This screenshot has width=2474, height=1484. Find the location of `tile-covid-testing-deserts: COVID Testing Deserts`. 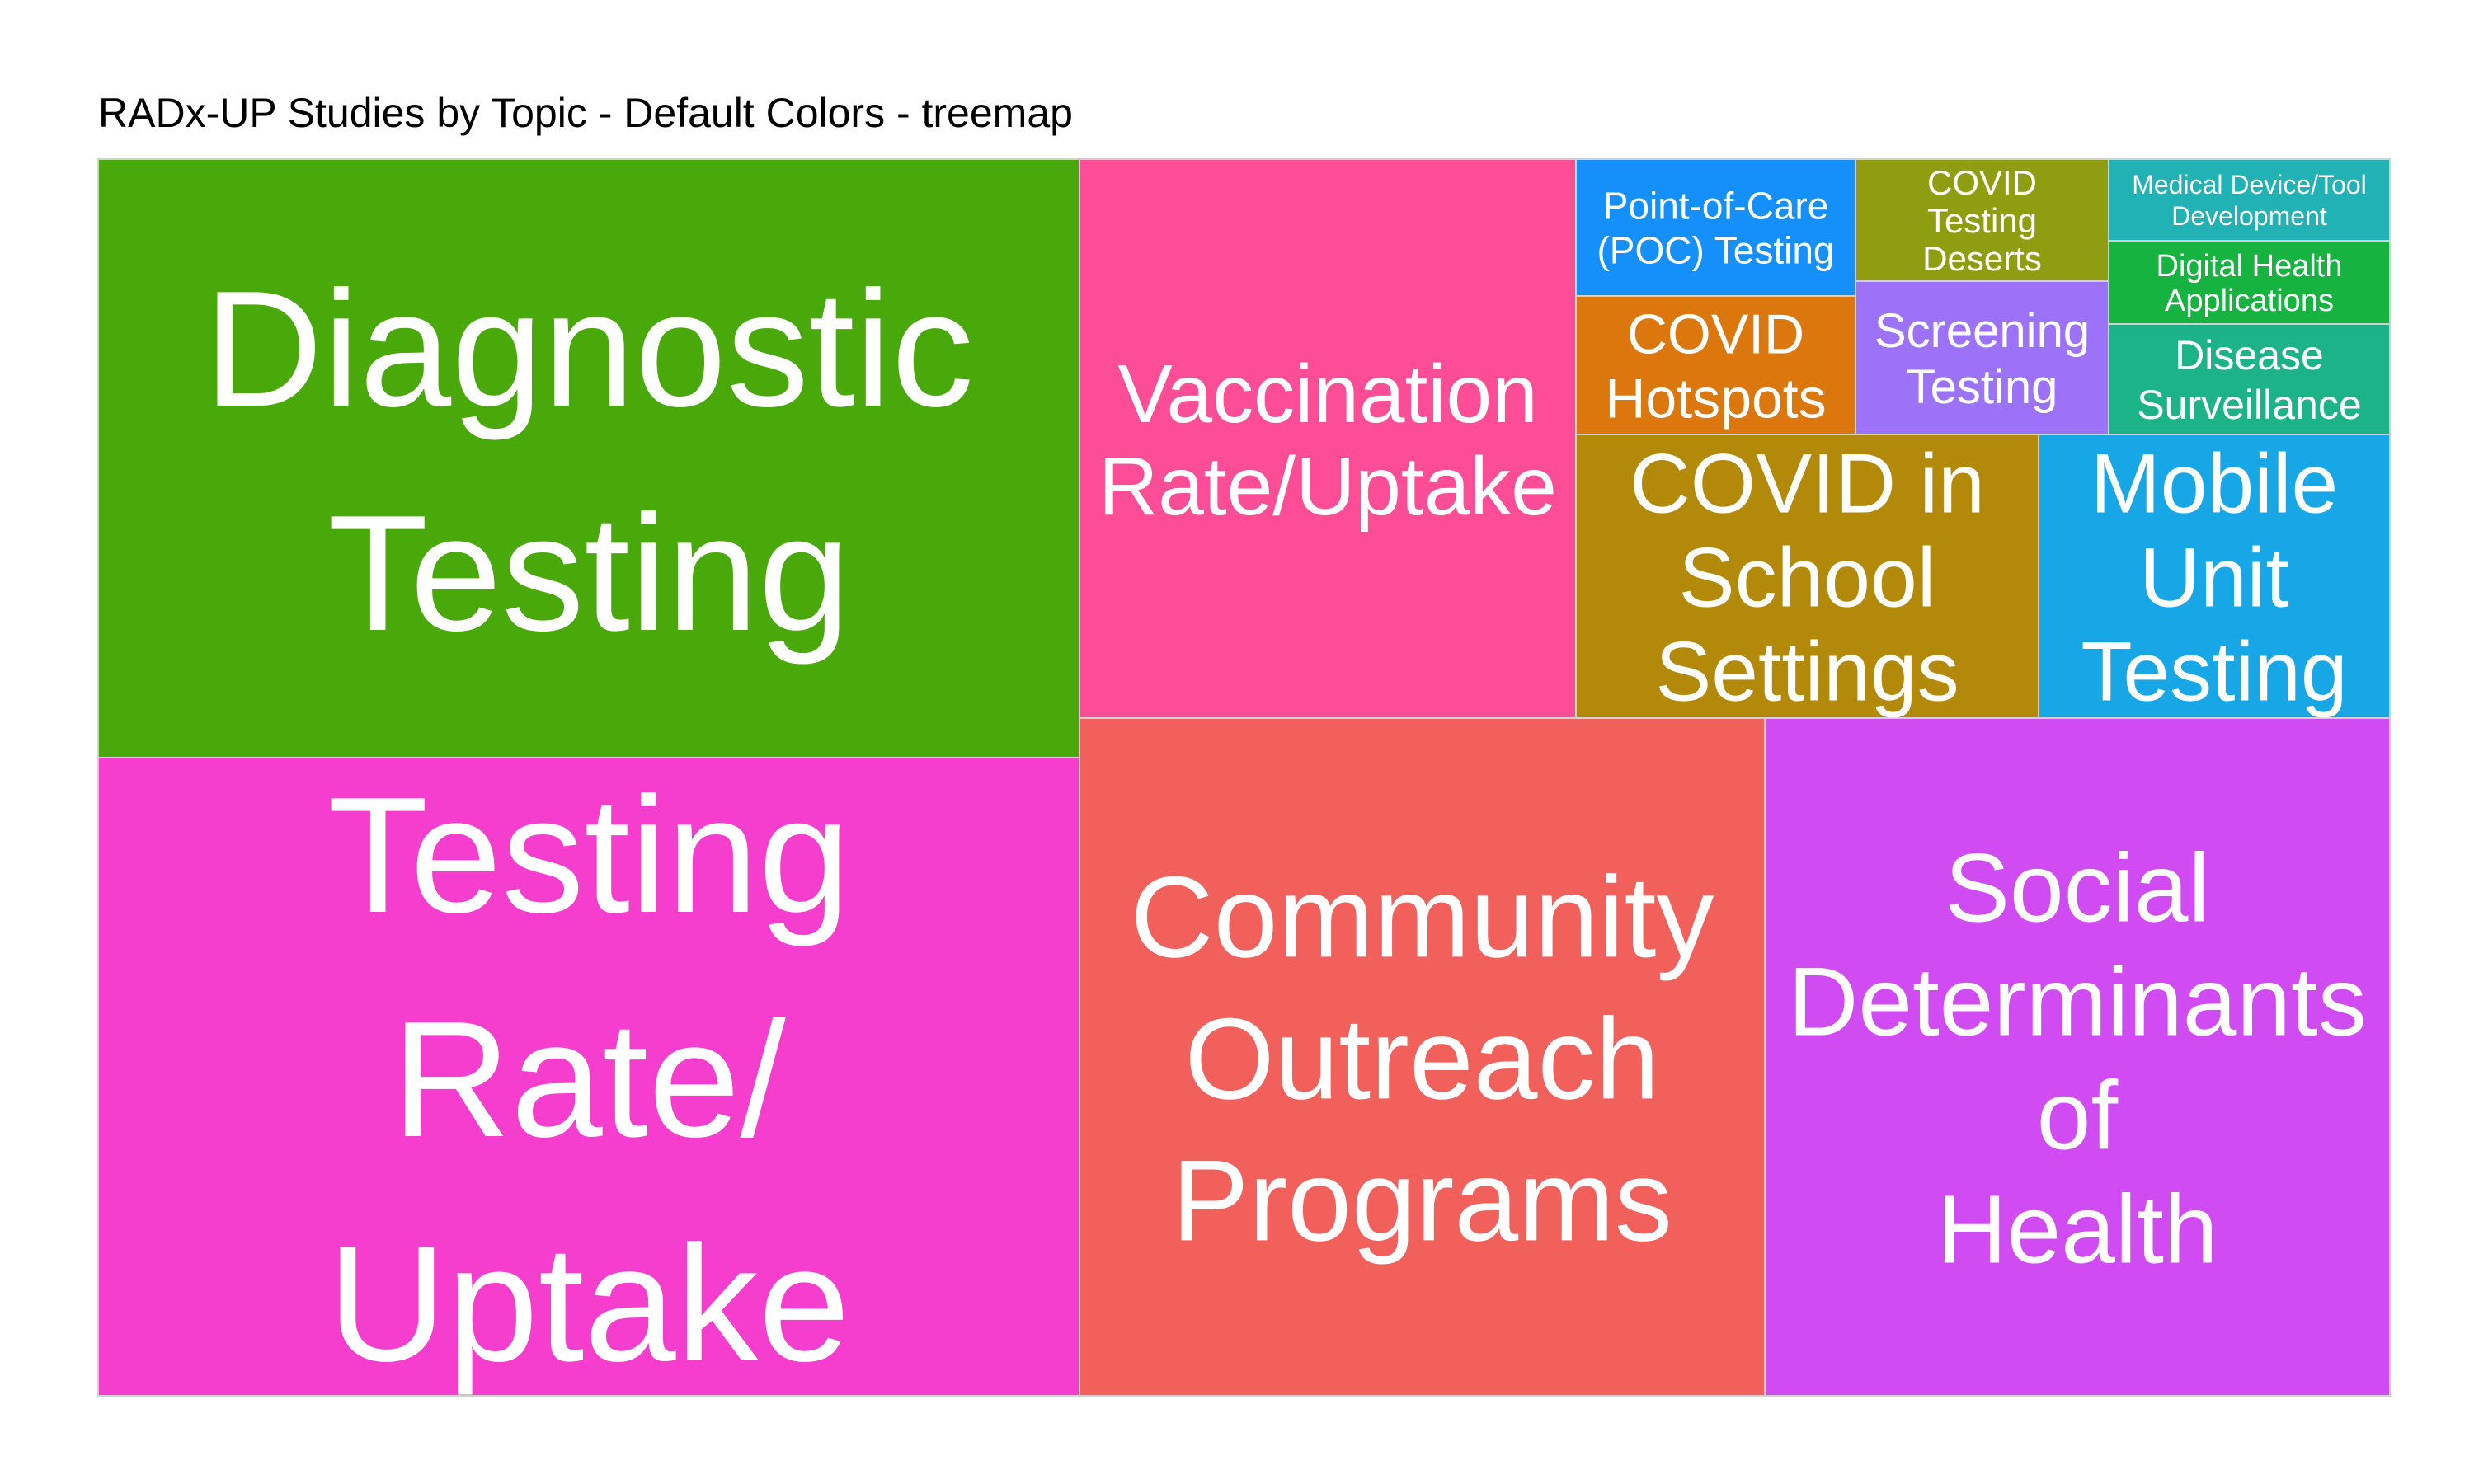

tile-covid-testing-deserts: COVID Testing Deserts is located at coordinates (1982, 220).